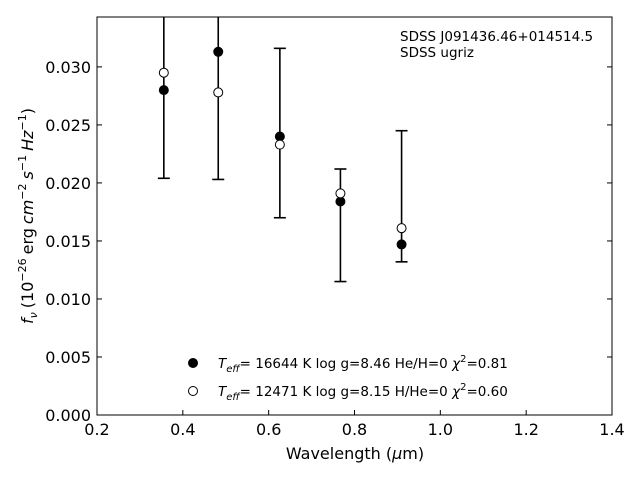 The height and width of the screenshot is (480, 640). What do you see at coordinates (355, 453) in the screenshot?
I see `x-axis-label: Wavelength (μm)` at bounding box center [355, 453].